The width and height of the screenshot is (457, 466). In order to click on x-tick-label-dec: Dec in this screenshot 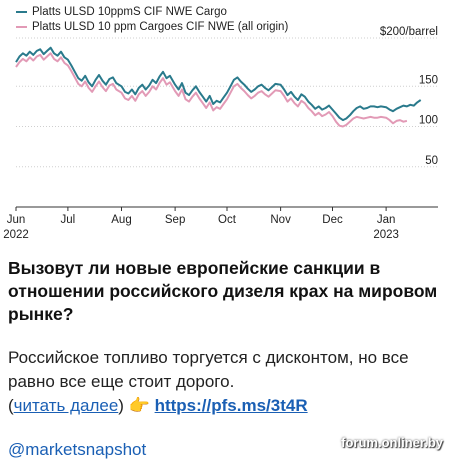, I will do `click(332, 220)`.